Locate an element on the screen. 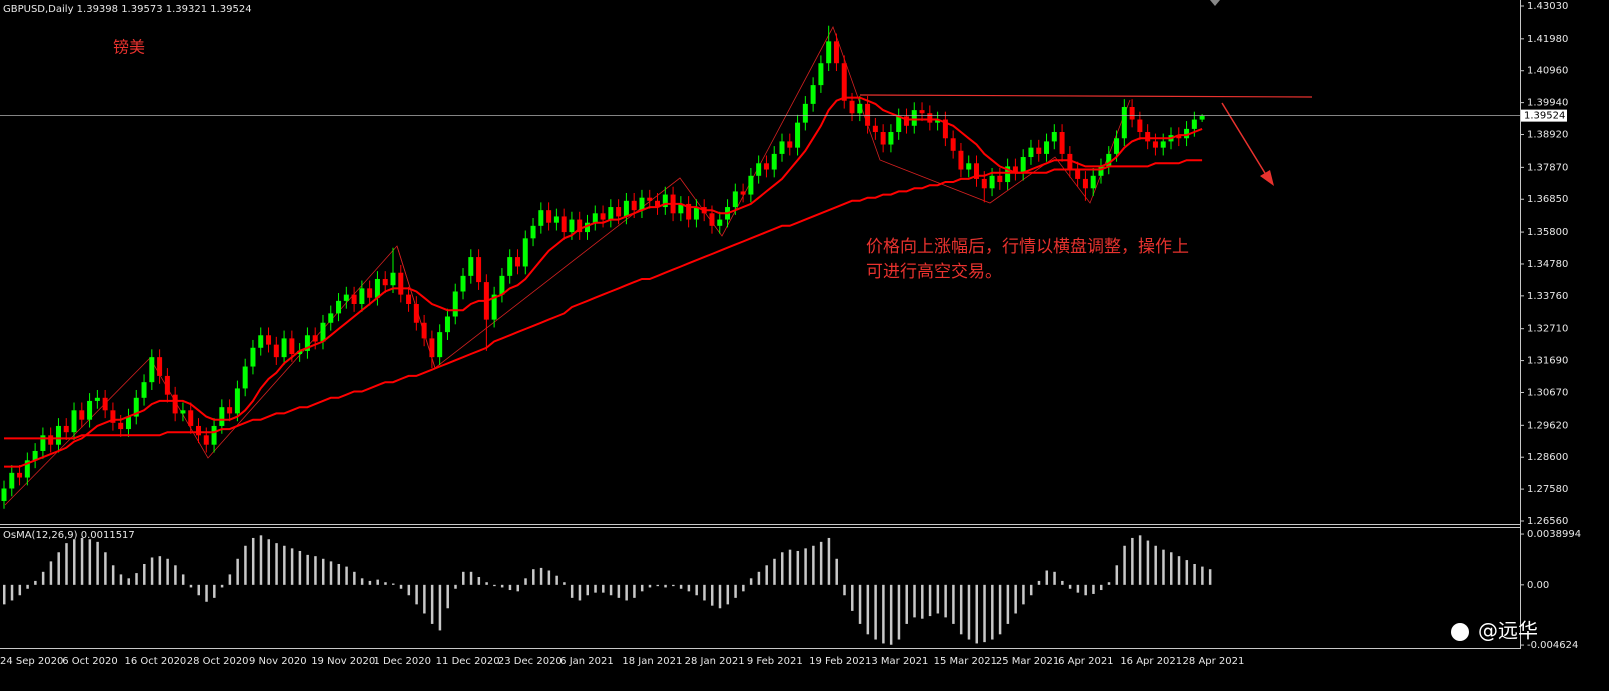 This screenshot has height=691, width=1609. y-tick-label: 1.36850 is located at coordinates (1547, 199).